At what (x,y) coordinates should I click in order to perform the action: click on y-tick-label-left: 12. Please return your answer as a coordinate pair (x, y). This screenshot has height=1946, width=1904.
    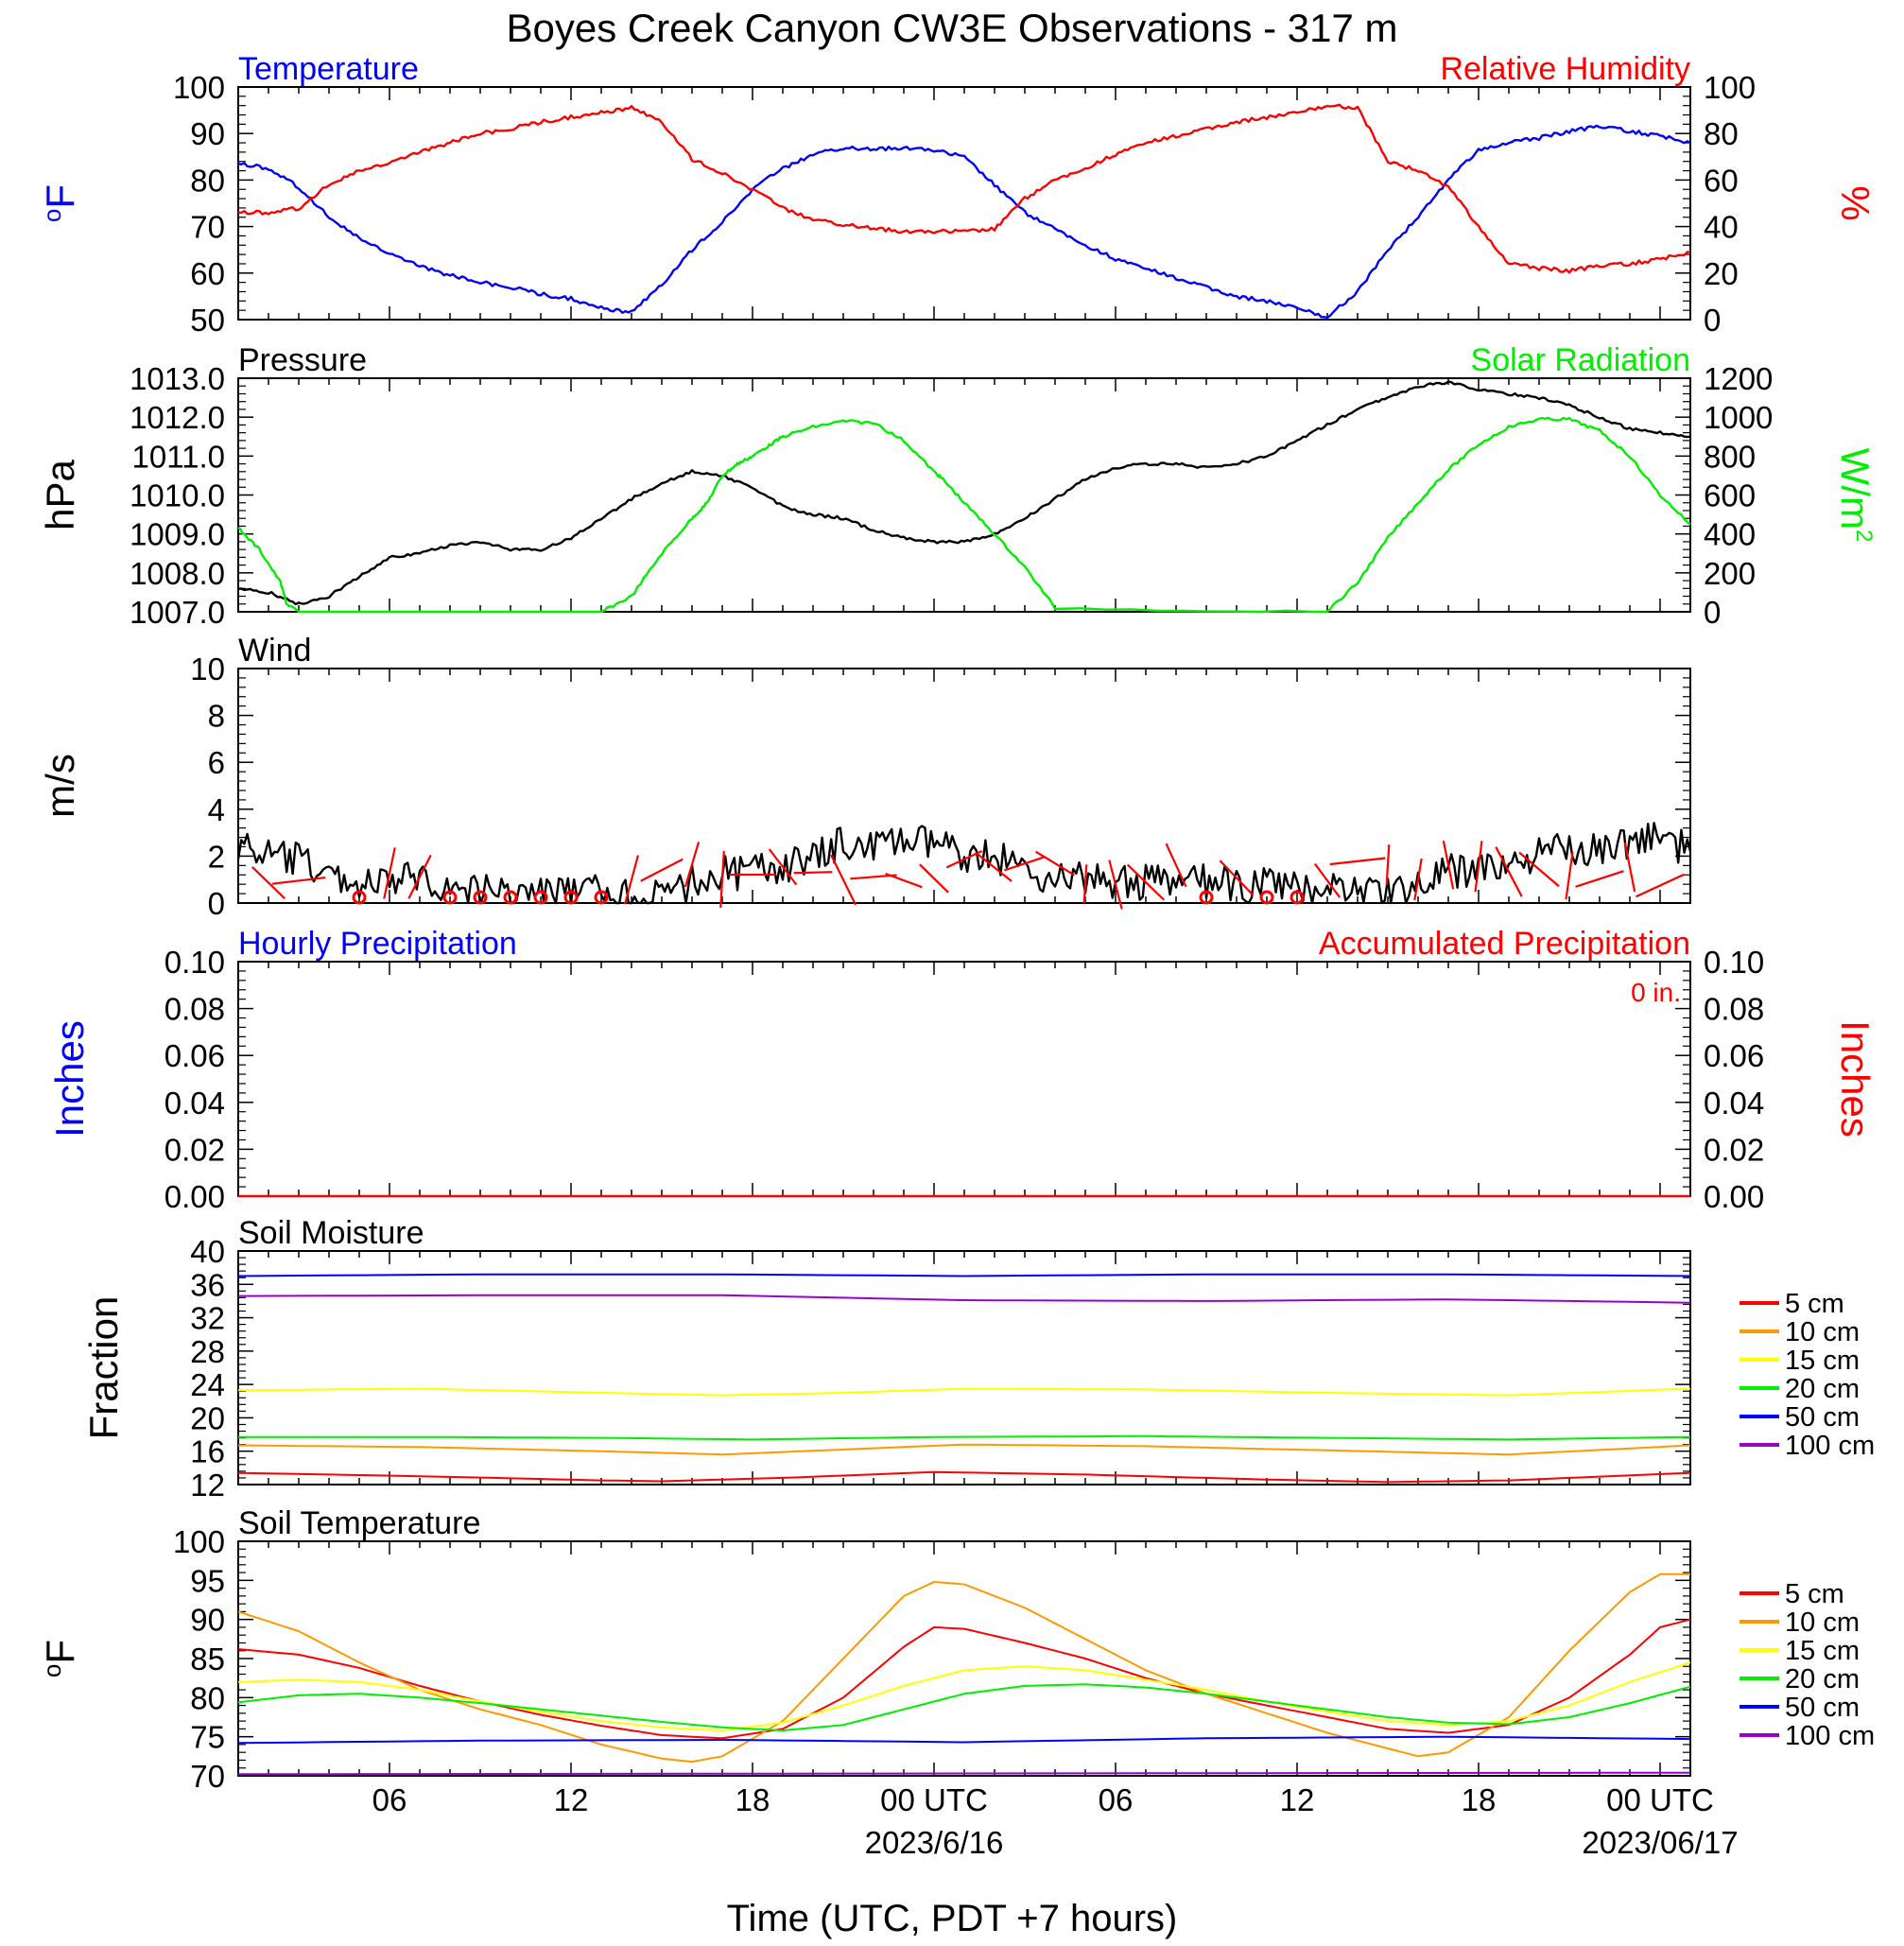
    Looking at the image, I should click on (208, 1486).